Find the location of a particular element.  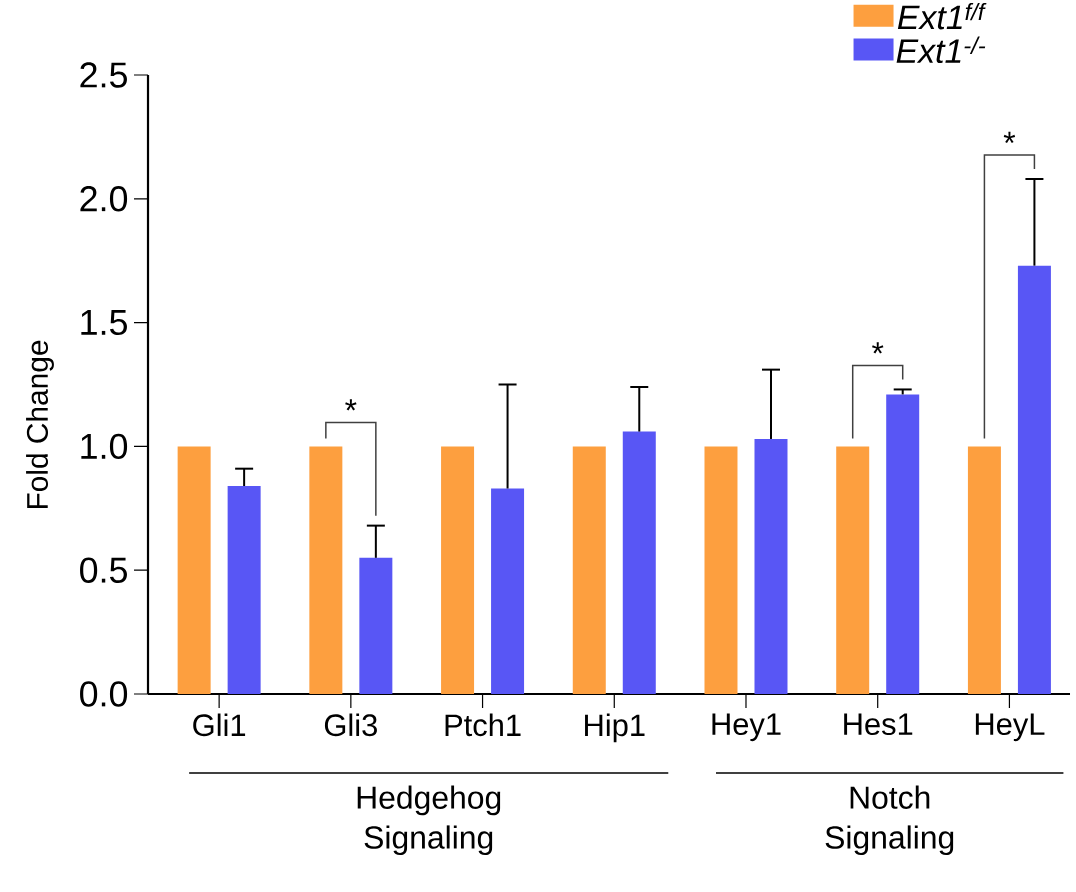

x-tick-label: Hip1 is located at coordinates (615, 728).